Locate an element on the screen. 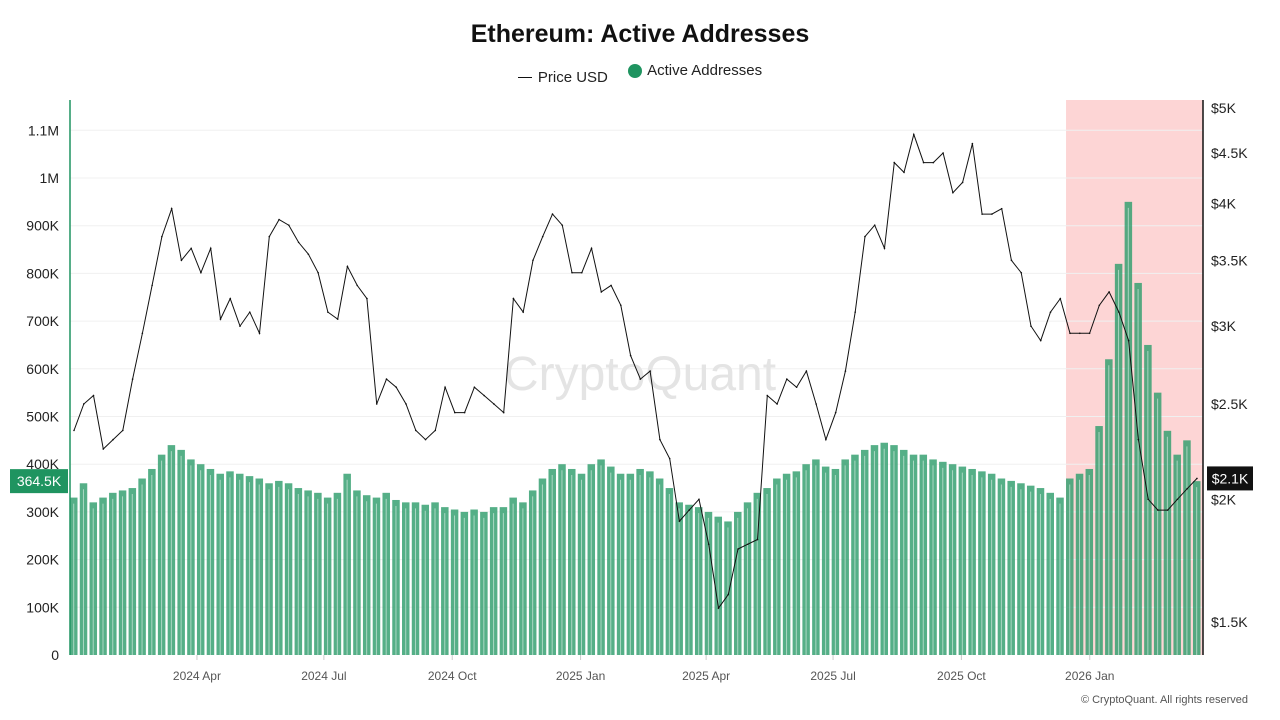 The width and height of the screenshot is (1280, 720). right-tick-label: $3.5K is located at coordinates (1229, 260).